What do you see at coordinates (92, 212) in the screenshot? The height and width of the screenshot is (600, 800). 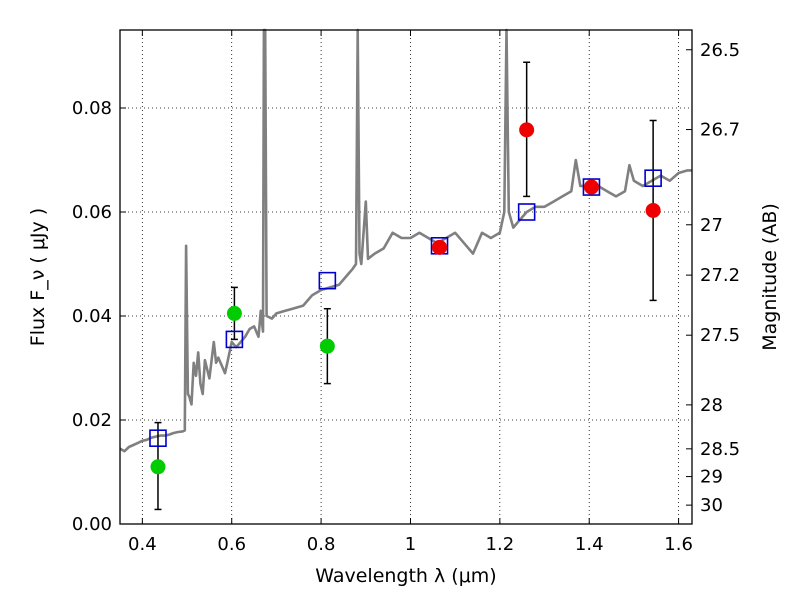 I see `y-tick-label: 0.06` at bounding box center [92, 212].